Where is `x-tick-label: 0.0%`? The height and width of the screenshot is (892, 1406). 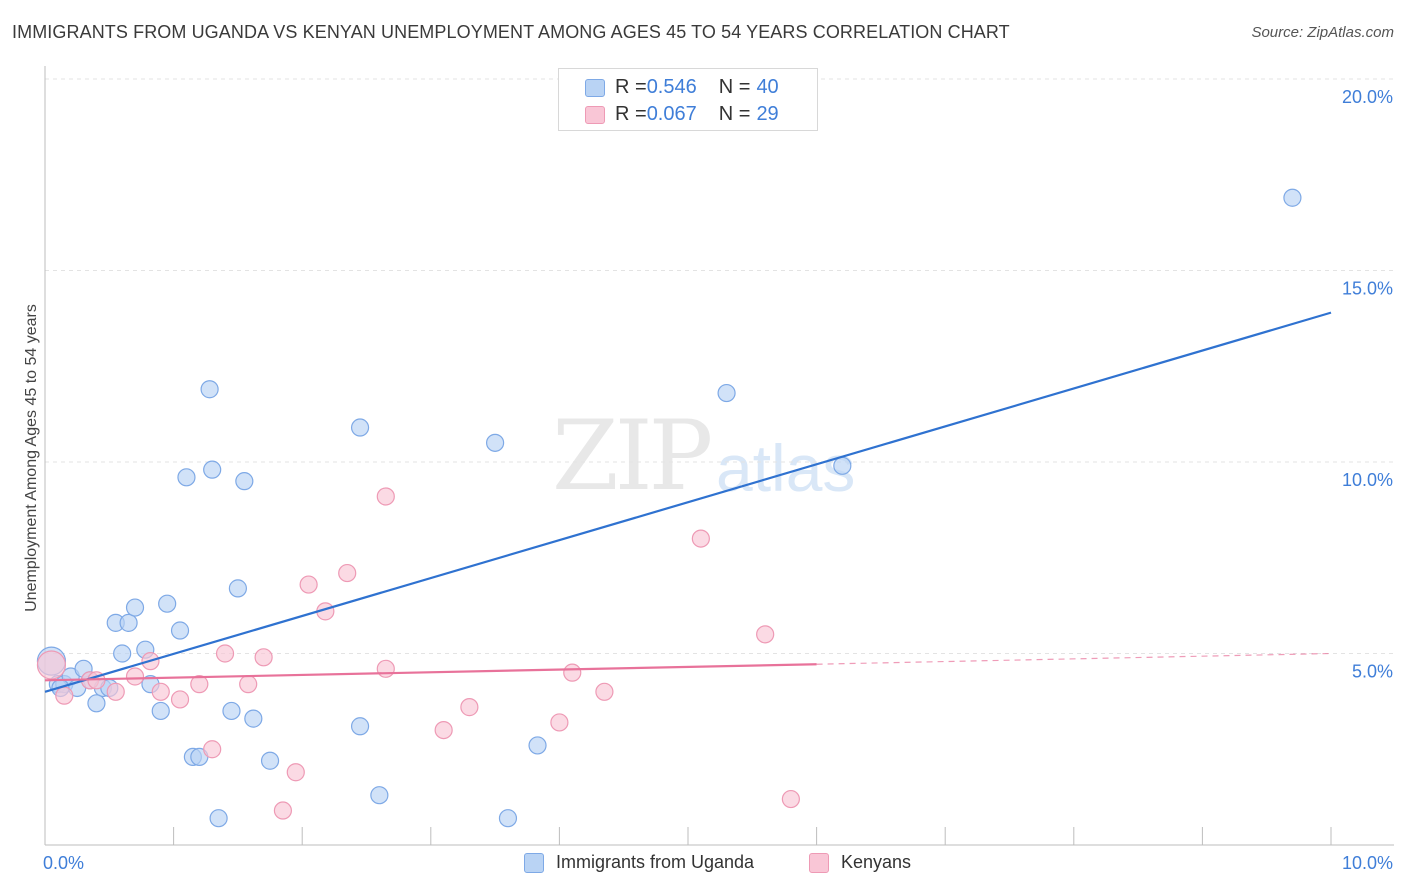
x-tick-label: 0.0% is located at coordinates (63, 863).